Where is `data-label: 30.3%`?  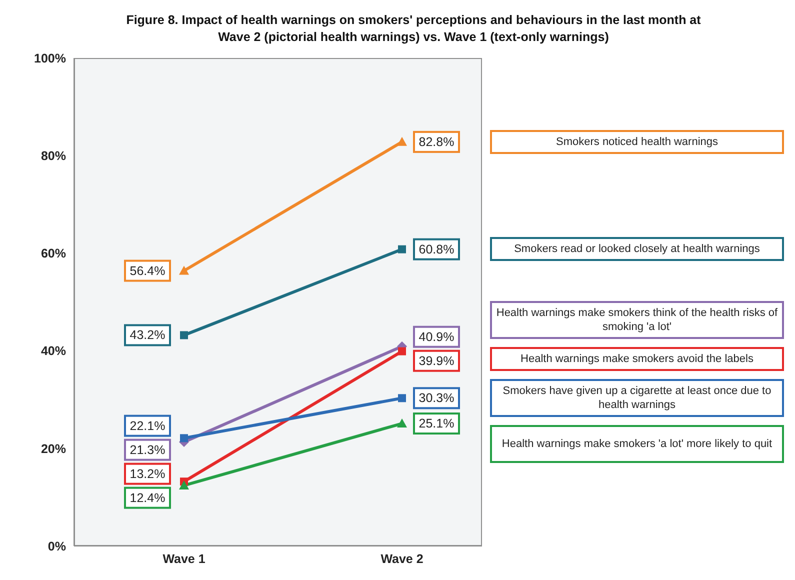 data-label: 30.3% is located at coordinates (436, 398).